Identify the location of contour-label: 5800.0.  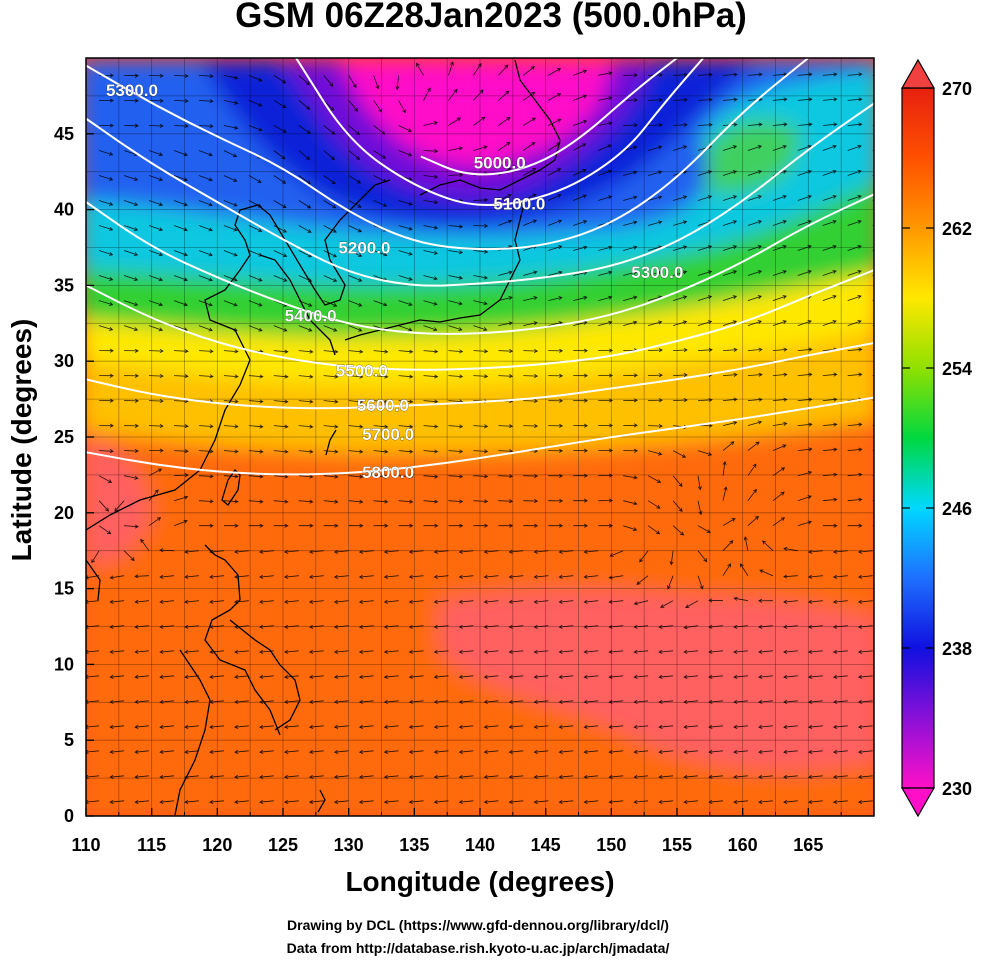
(388, 472).